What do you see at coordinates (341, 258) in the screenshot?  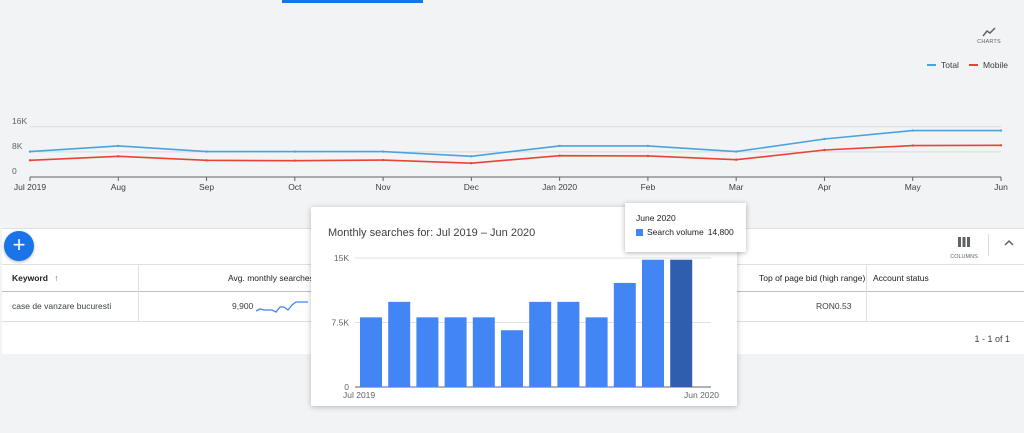 I see `y-tick-label: 15K` at bounding box center [341, 258].